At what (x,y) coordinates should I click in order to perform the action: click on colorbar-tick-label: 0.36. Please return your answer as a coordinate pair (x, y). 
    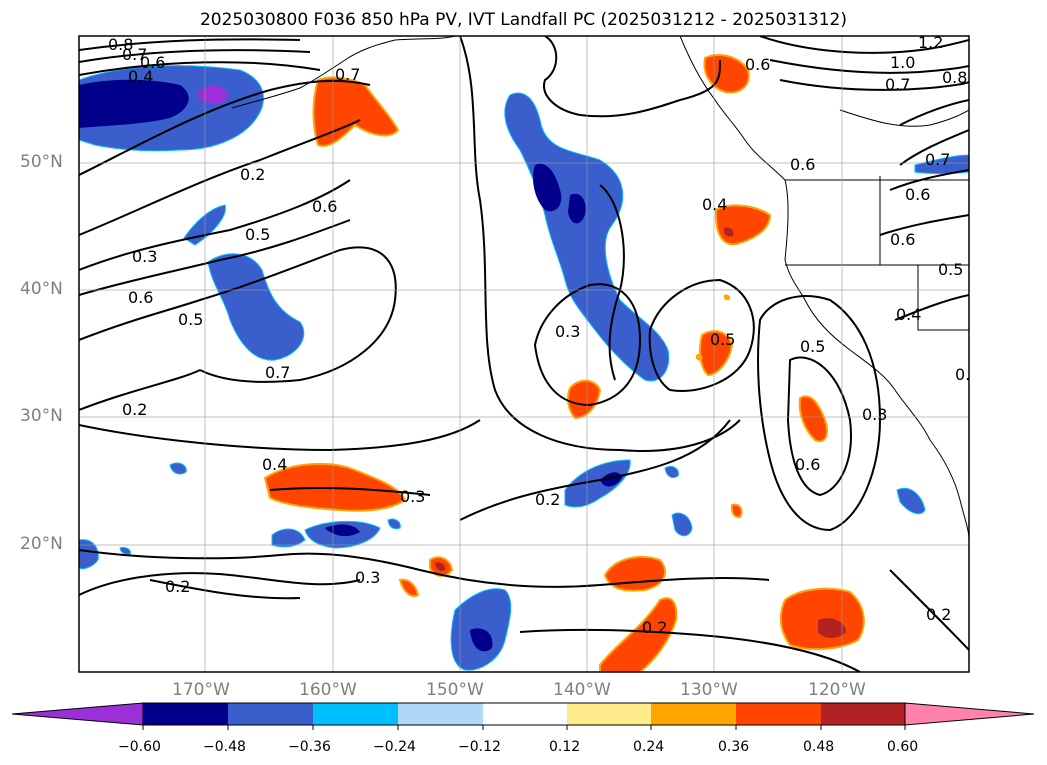
    Looking at the image, I should click on (734, 747).